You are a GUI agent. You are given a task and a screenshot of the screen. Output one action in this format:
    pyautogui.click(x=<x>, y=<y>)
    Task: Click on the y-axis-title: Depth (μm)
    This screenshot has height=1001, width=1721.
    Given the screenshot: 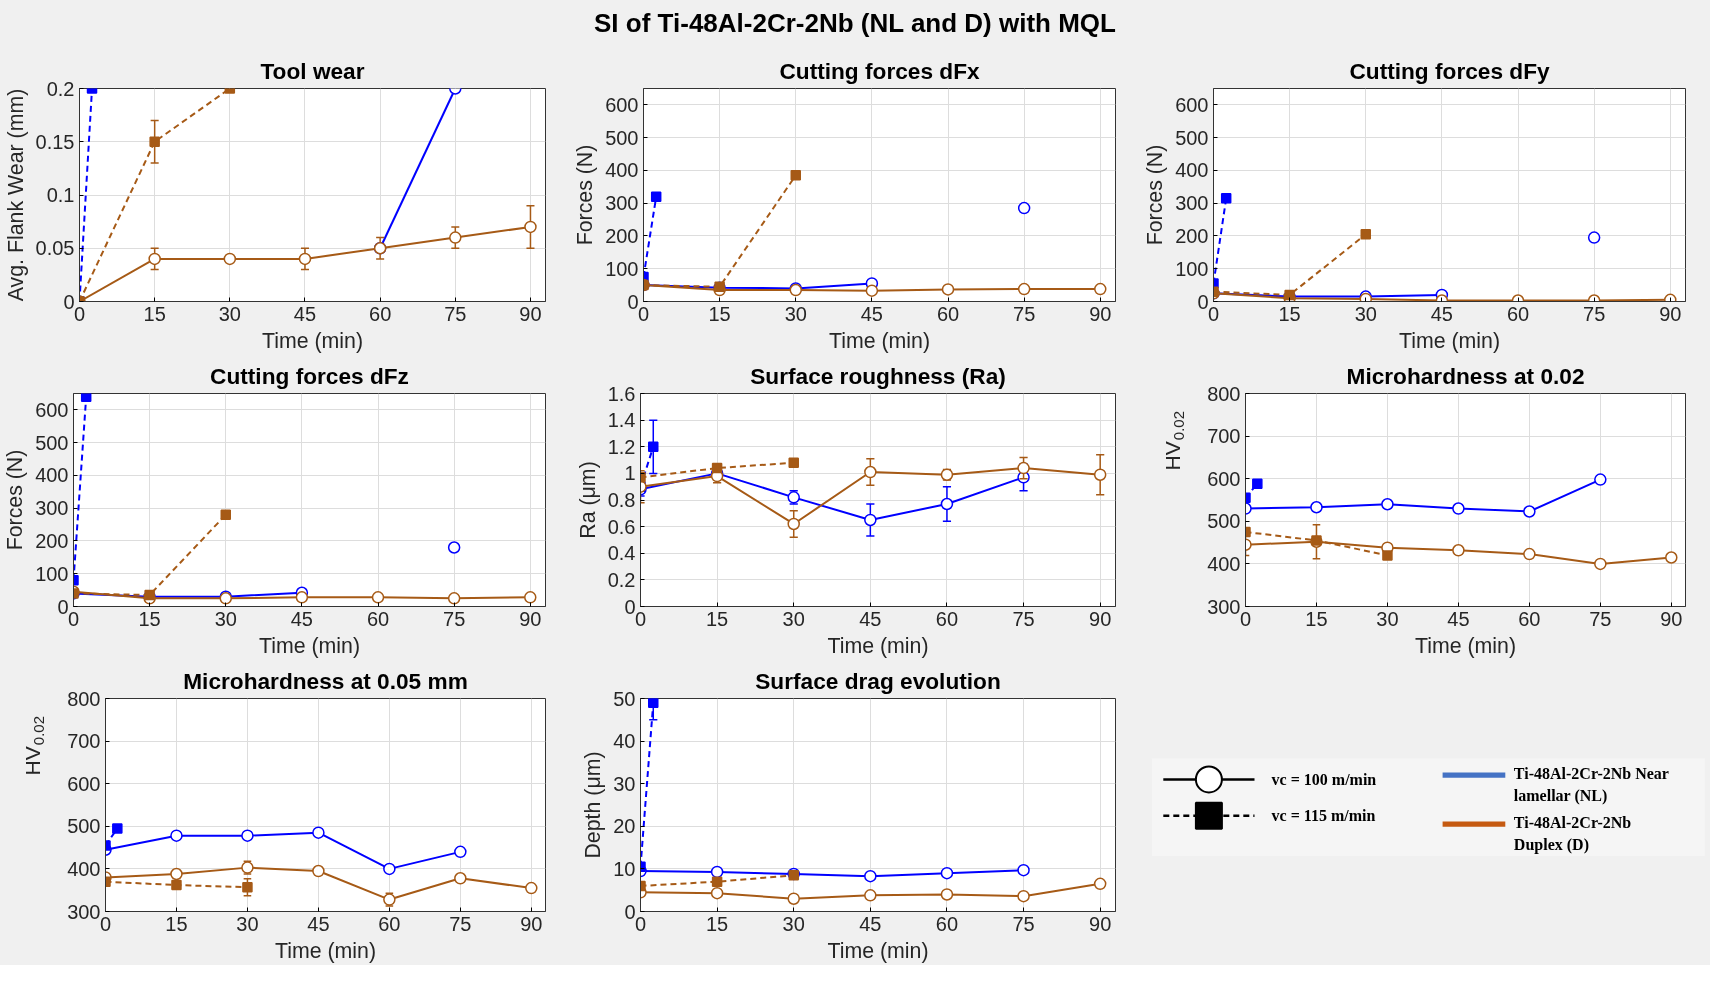 What is the action you would take?
    pyautogui.click(x=593, y=805)
    